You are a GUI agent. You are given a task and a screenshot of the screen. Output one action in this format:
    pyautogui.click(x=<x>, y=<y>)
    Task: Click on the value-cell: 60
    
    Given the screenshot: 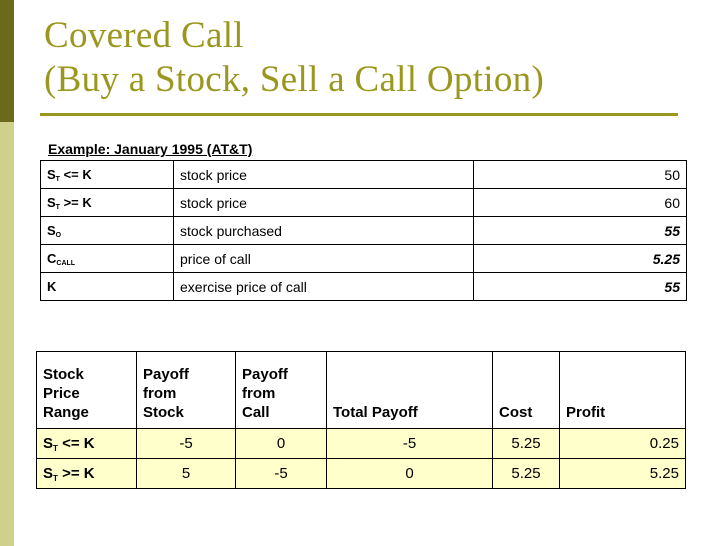 What is the action you would take?
    pyautogui.click(x=580, y=202)
    